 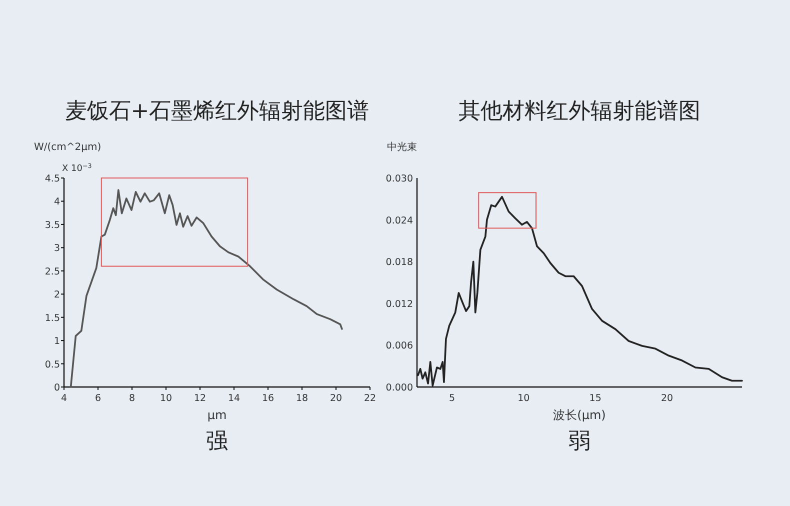 What do you see at coordinates (57, 202) in the screenshot?
I see `y-tick-label: 4` at bounding box center [57, 202].